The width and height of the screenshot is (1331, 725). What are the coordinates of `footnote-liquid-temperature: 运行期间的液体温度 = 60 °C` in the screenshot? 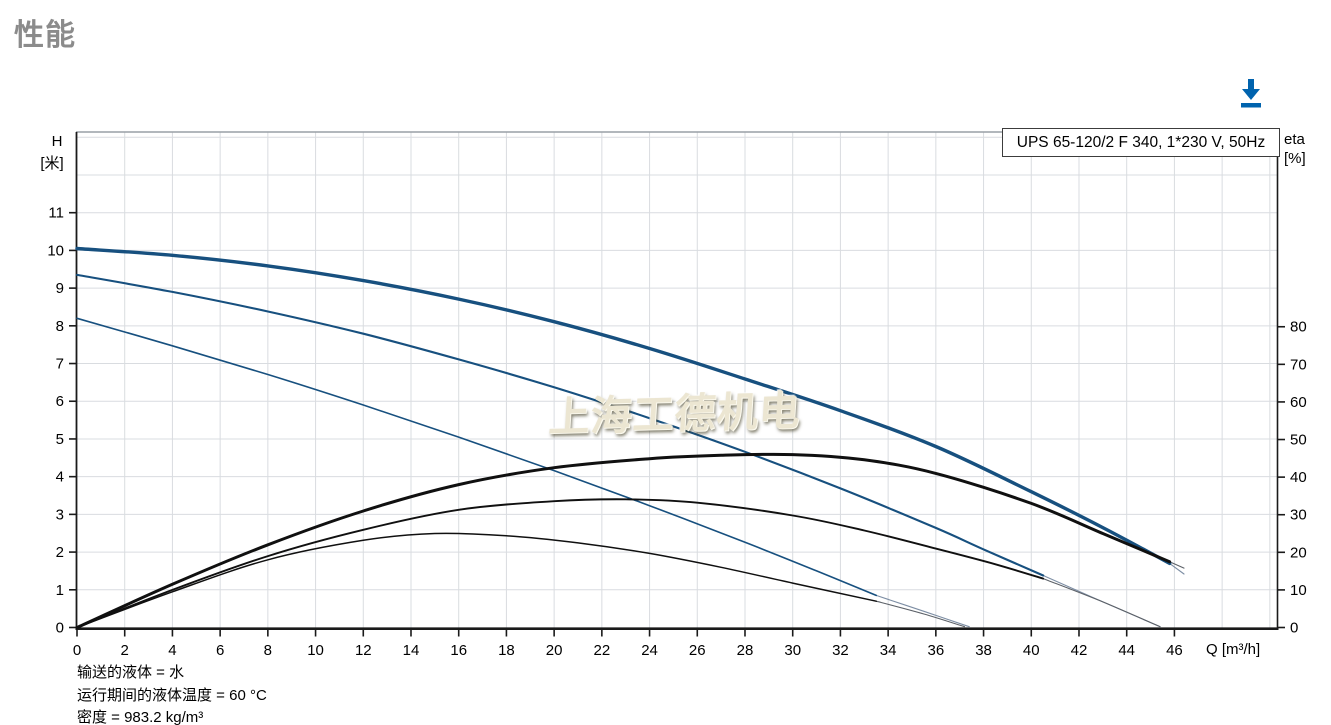 It's located at (172, 695).